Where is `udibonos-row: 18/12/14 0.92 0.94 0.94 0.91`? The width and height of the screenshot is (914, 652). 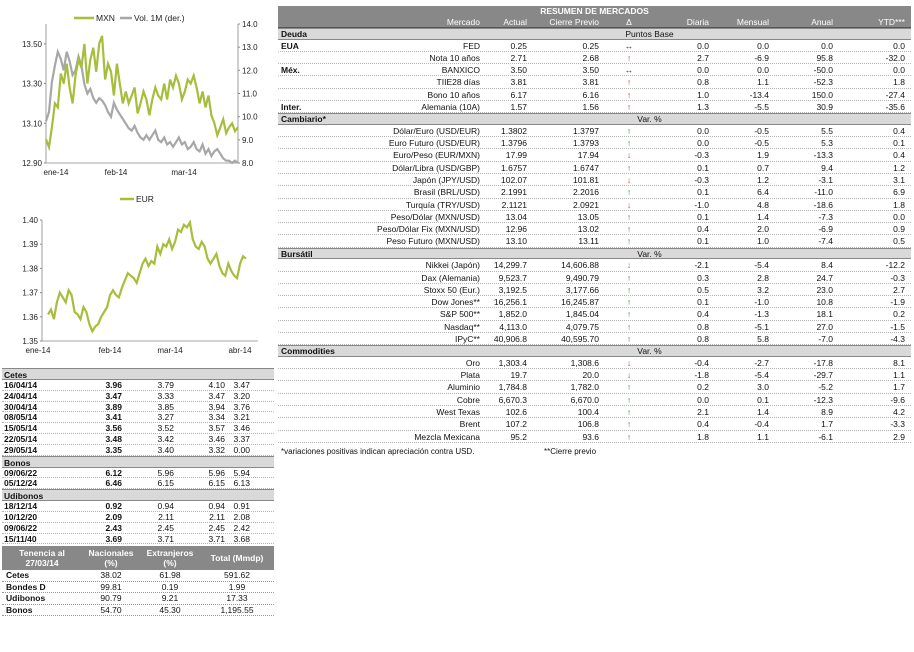
udibonos-row: 18/12/14 0.92 0.94 0.94 0.91 is located at coordinates (138, 506).